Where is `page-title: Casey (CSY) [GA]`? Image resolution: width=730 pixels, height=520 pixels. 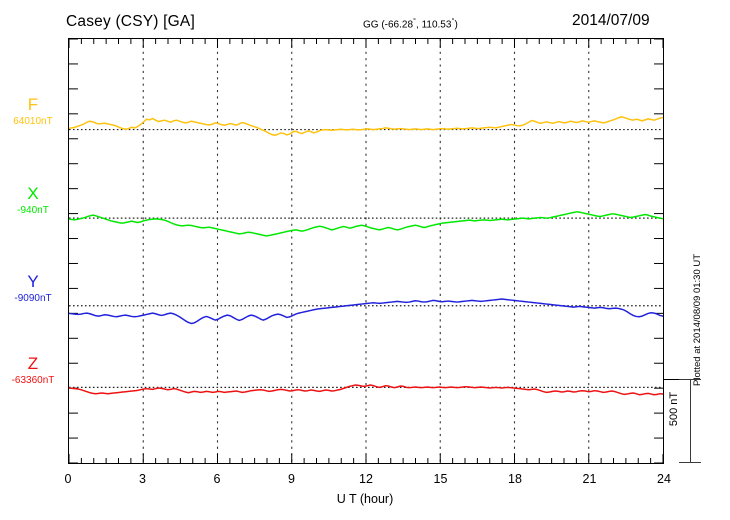 page-title: Casey (CSY) [GA] is located at coordinates (130, 21).